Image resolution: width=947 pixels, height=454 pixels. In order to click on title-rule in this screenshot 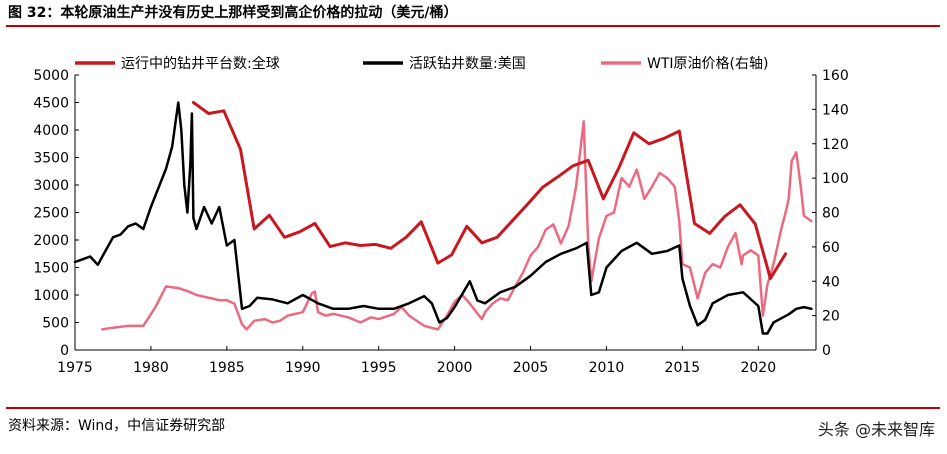, I will do `click(473, 26)`.